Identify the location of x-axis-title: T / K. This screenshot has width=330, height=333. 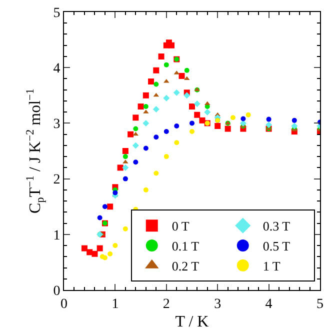
(192, 322).